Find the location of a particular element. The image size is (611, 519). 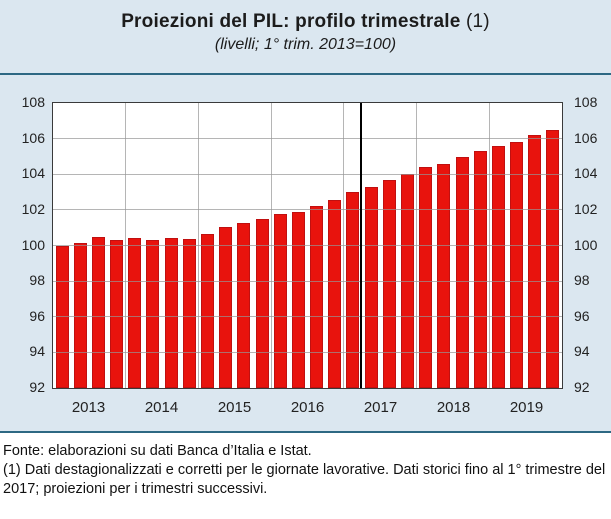

x-year-label: 2014 is located at coordinates (161, 407).